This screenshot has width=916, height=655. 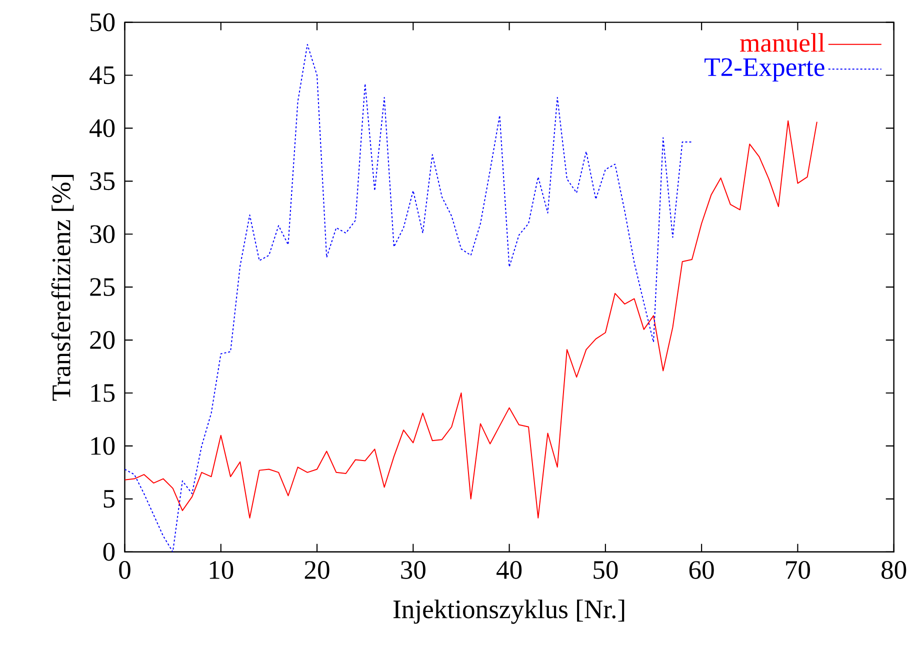 What do you see at coordinates (782, 42) in the screenshot?
I see `legend-label: manuell` at bounding box center [782, 42].